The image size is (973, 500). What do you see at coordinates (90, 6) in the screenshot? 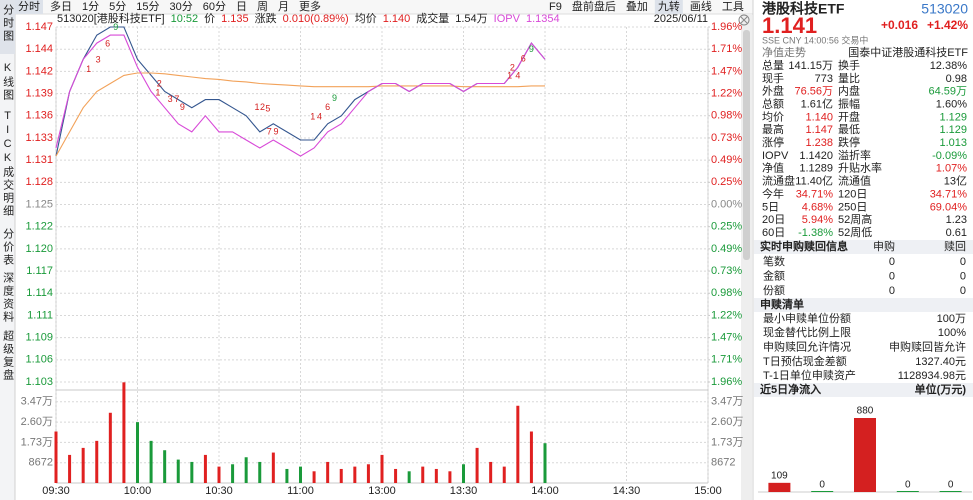
I see `toolbar-item: 1分` at bounding box center [90, 6].